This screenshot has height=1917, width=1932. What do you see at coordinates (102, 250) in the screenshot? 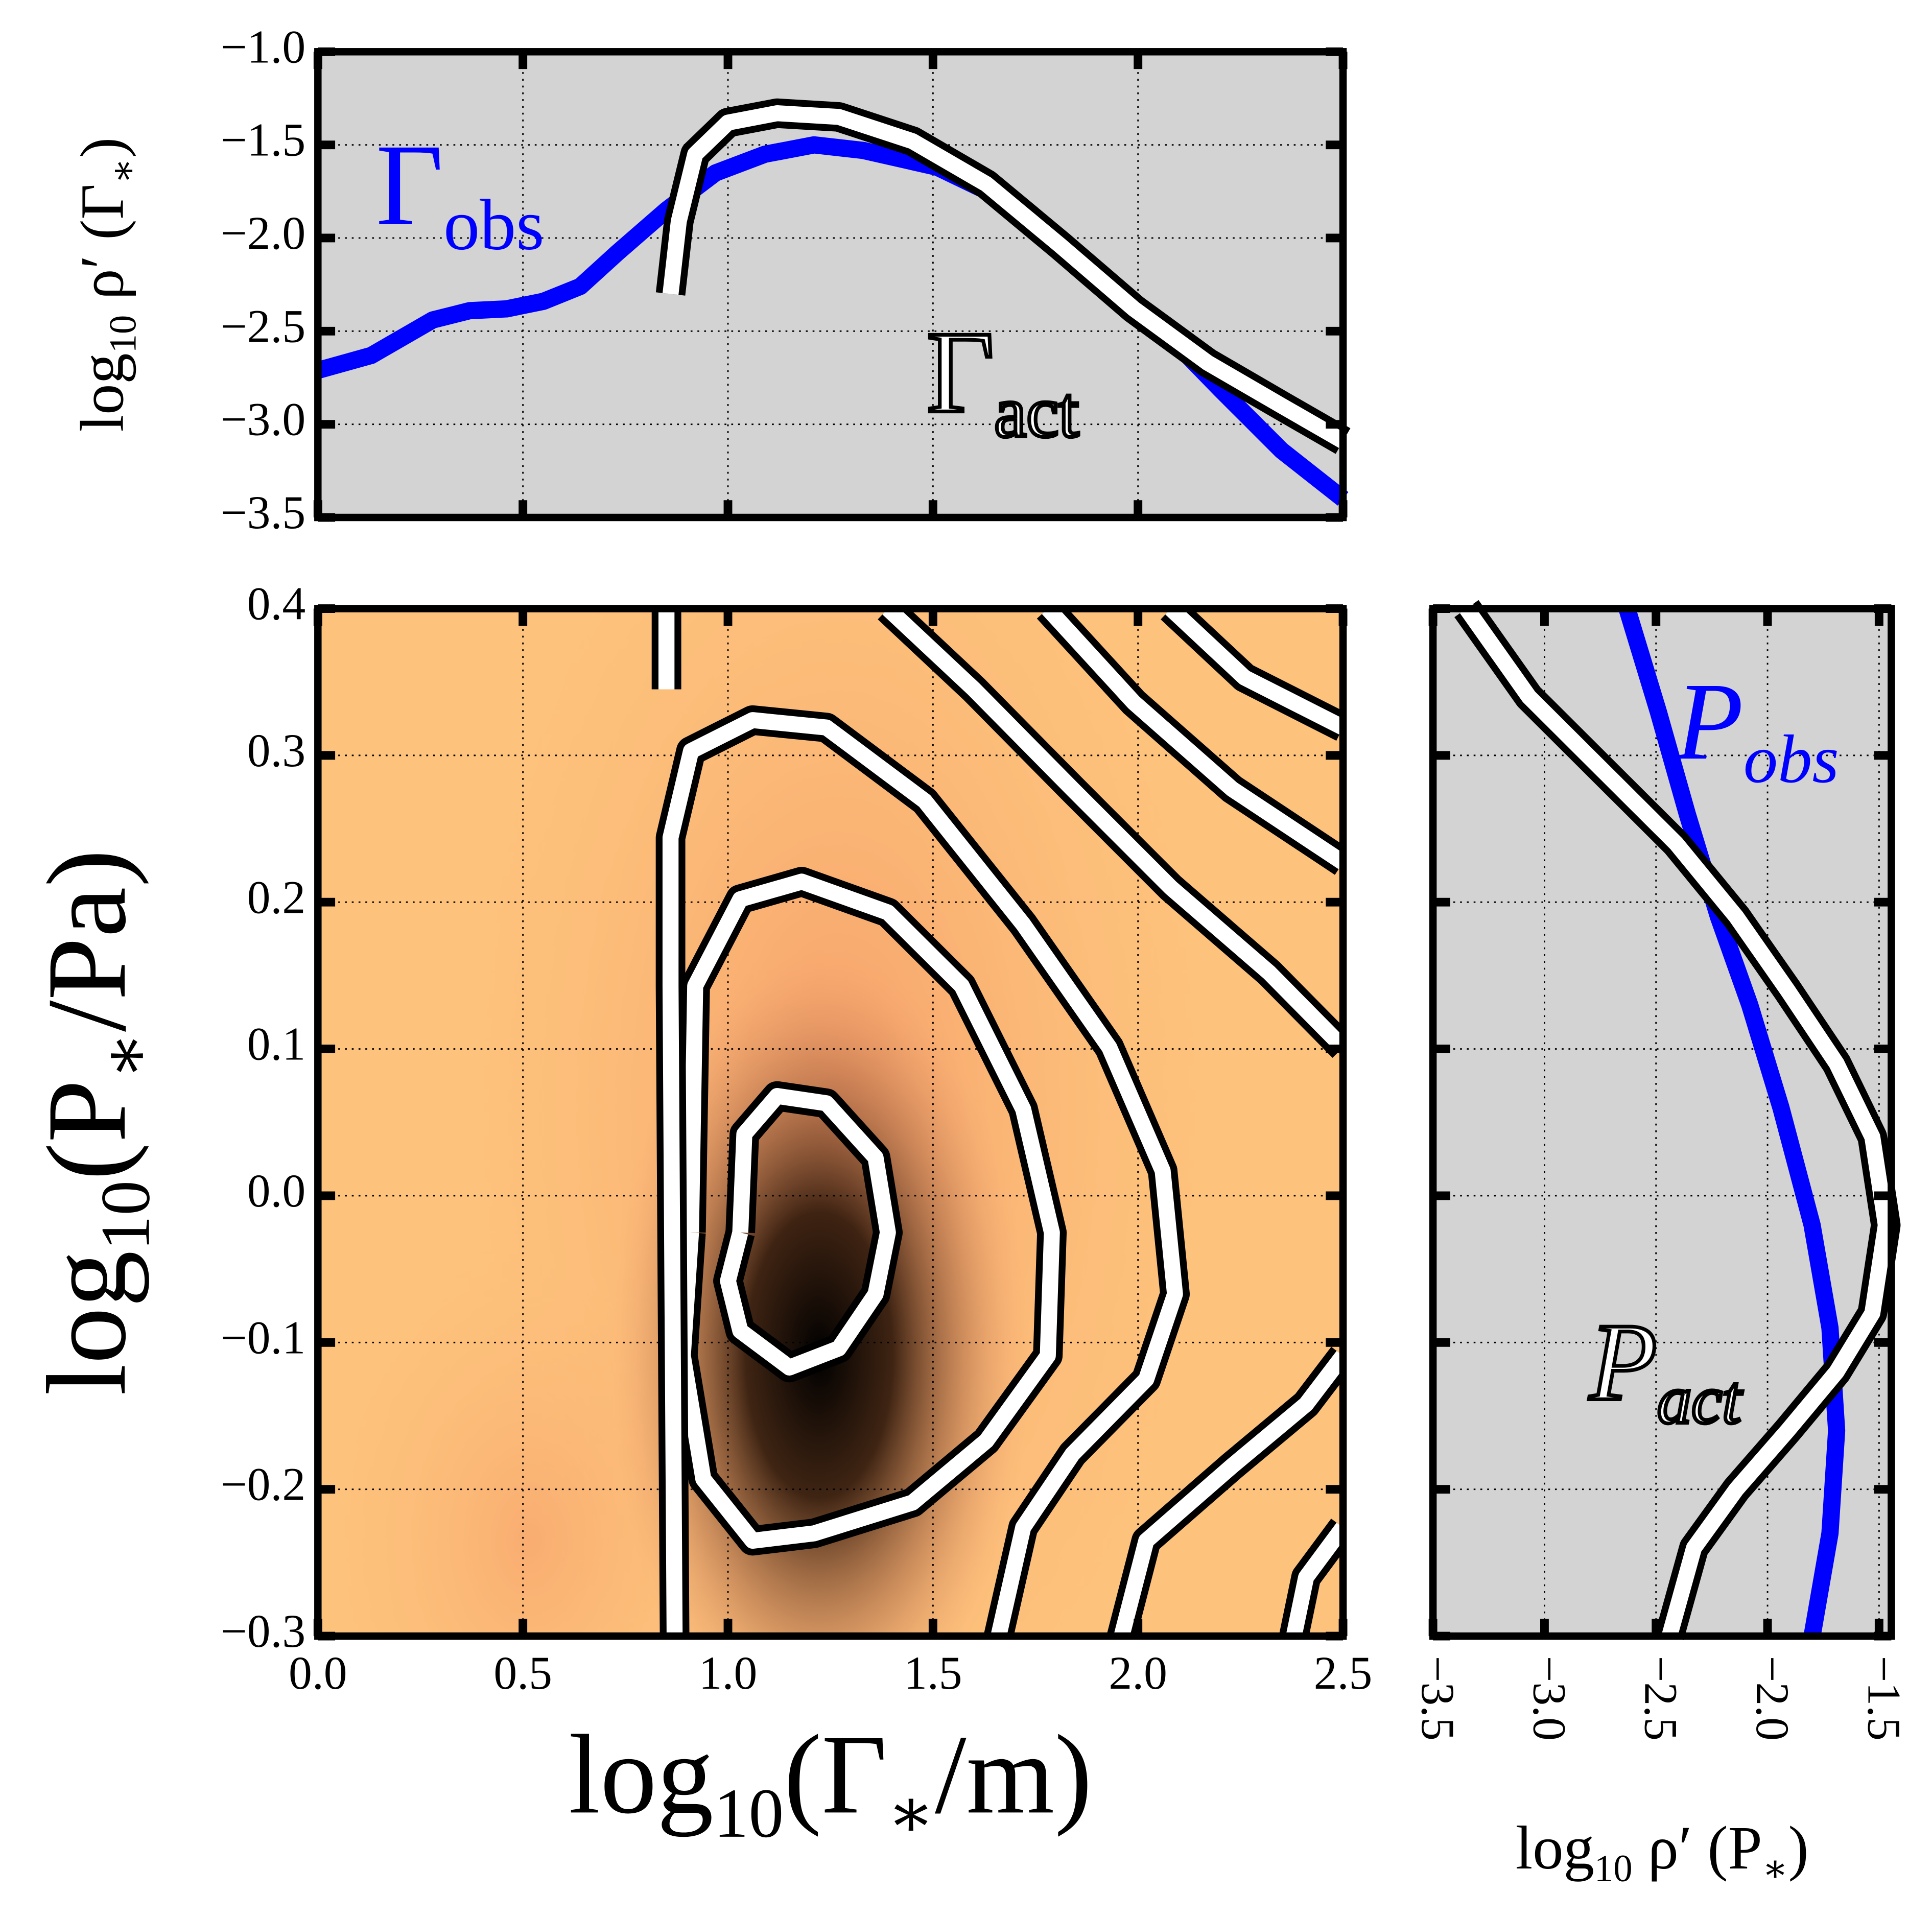
I see `label-part: ρ′ (Γ` at bounding box center [102, 250].